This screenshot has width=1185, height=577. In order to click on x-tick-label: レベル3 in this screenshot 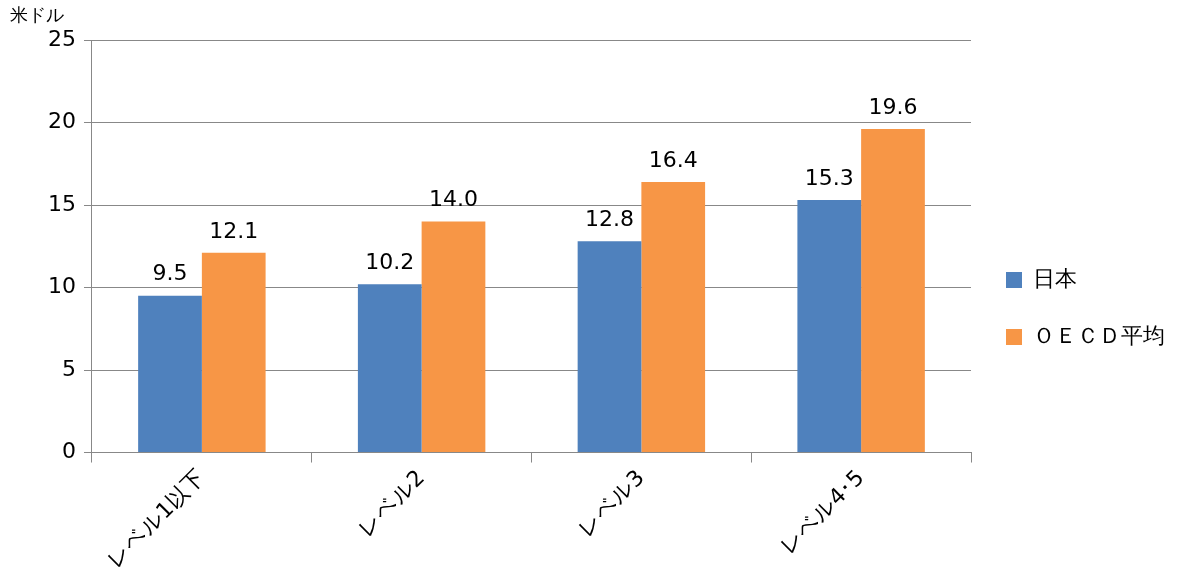, I will do `click(610, 503)`.